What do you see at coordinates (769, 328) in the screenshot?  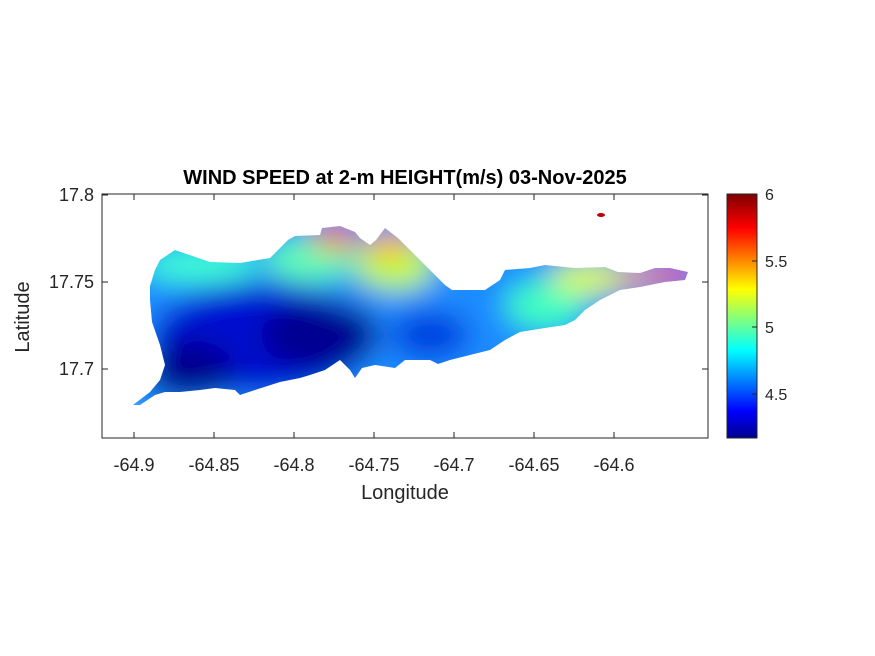 I see `colorbar-tick-label: 5` at bounding box center [769, 328].